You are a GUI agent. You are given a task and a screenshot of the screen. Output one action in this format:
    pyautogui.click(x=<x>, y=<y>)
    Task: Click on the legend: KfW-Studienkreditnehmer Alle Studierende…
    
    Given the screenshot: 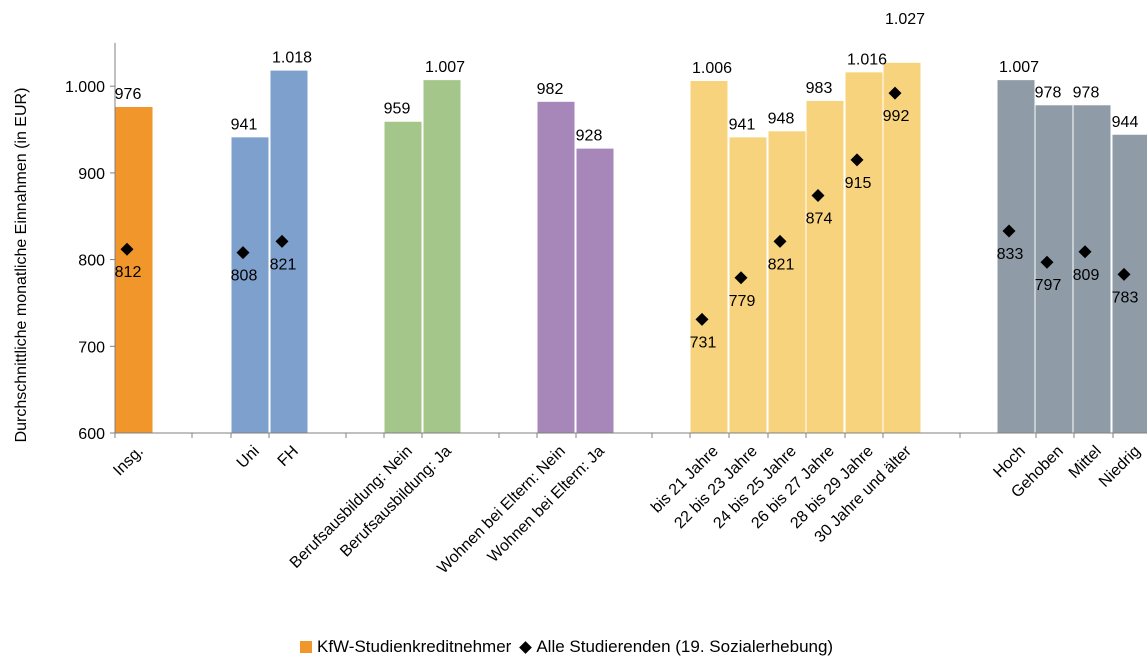 What is the action you would take?
    pyautogui.click(x=566, y=647)
    